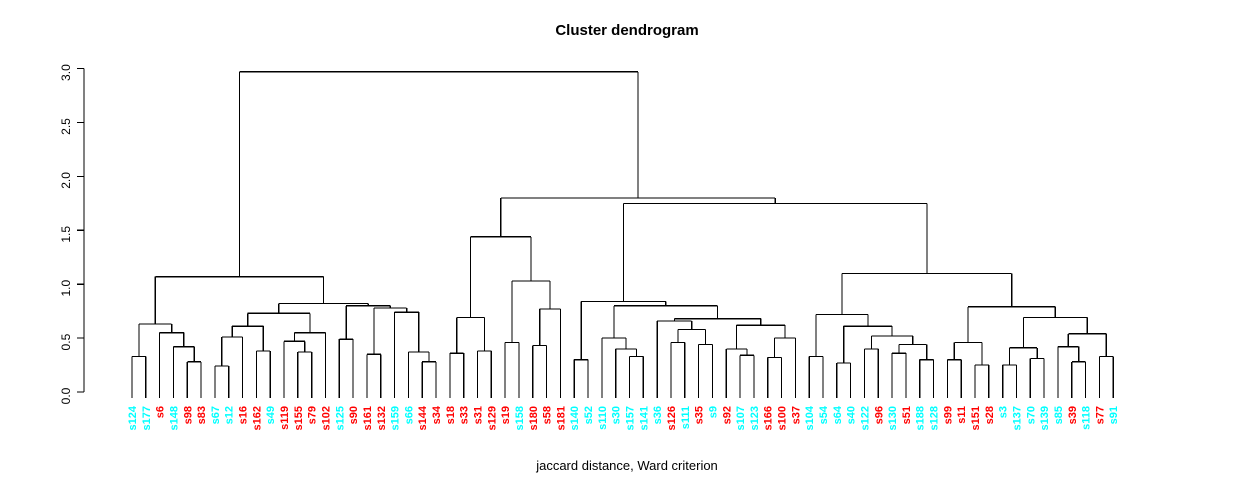 The width and height of the screenshot is (1238, 500). Describe the element at coordinates (810, 417) in the screenshot. I see `leaf-label: s104` at that location.